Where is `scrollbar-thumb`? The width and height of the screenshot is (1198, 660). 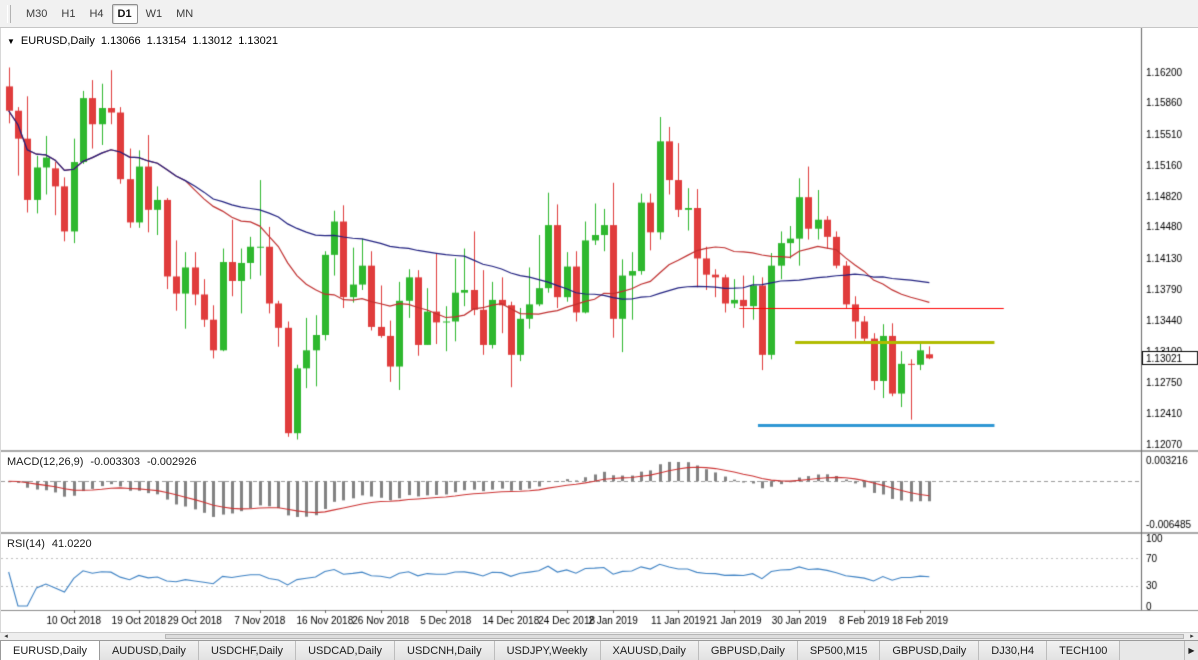
scrollbar-thumb is located at coordinates (674, 636).